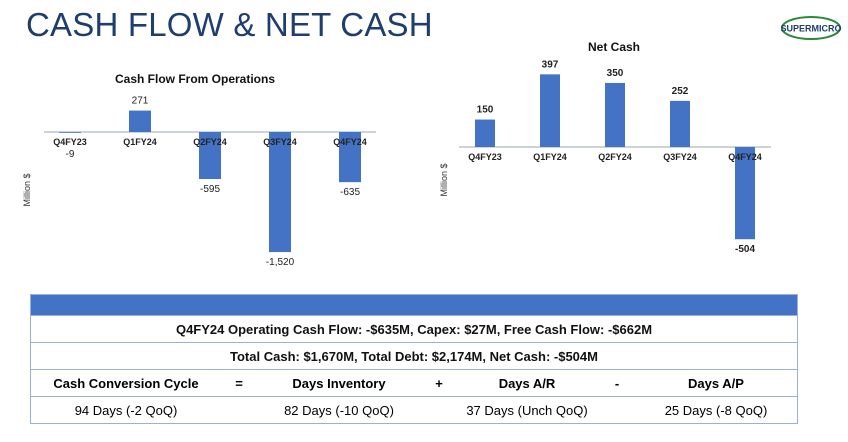 Image resolution: width=848 pixels, height=442 pixels. I want to click on data-label: 397, so click(550, 64).